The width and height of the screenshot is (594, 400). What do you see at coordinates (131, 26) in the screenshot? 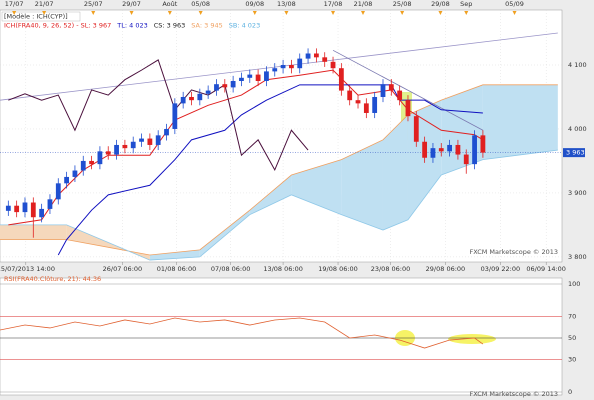
I see `legend-entry: TL: 4 023` at bounding box center [131, 26].